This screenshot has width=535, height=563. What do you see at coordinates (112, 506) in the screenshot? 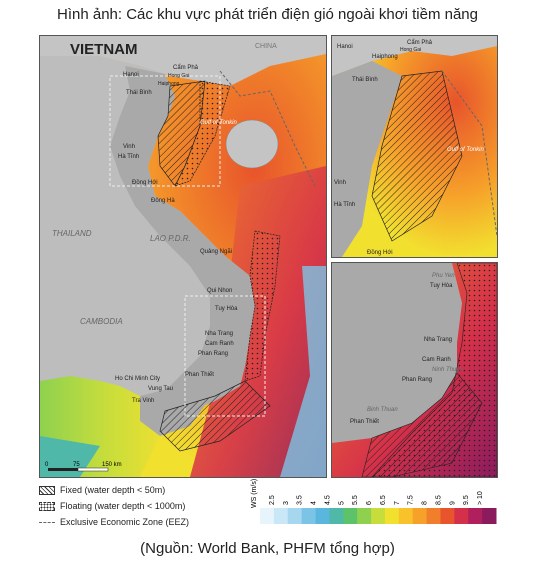
I see `legend-floating: Floating (water depth < 1000m)` at bounding box center [112, 506].